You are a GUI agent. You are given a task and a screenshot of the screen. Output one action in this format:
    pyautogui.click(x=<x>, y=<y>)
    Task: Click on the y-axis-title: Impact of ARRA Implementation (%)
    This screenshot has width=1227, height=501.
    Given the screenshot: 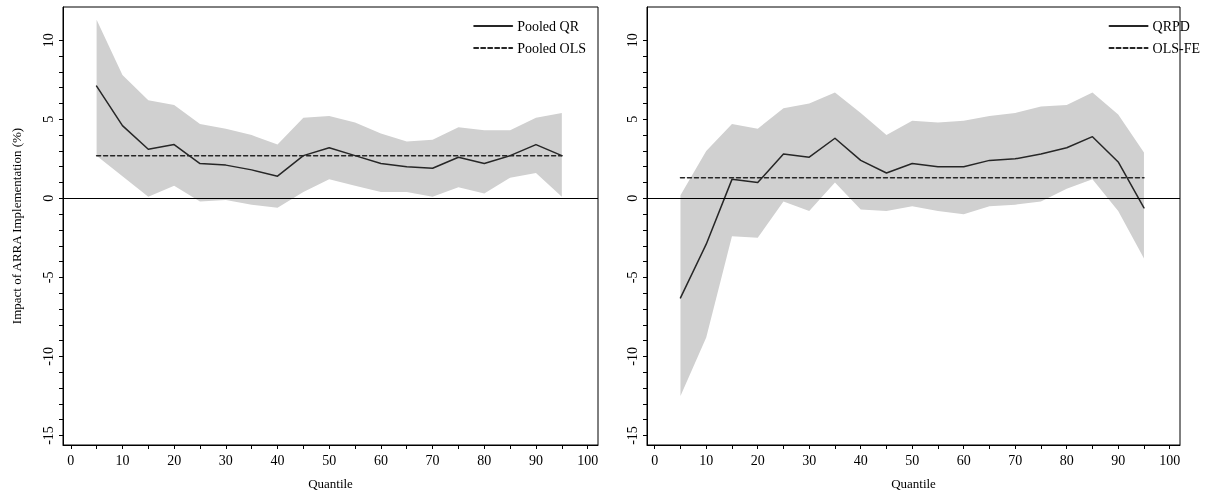 What is the action you would take?
    pyautogui.click(x=16, y=226)
    